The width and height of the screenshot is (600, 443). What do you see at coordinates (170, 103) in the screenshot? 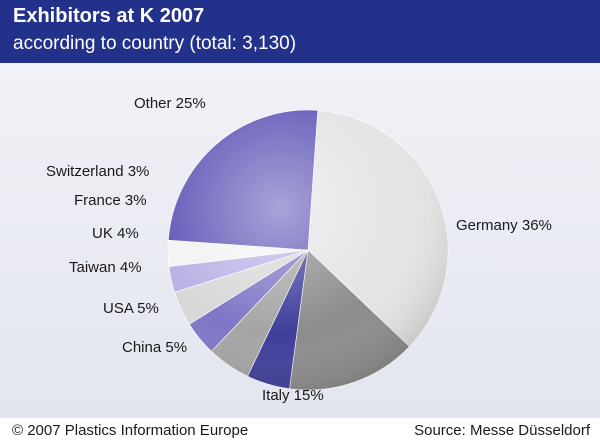
I see `slice-label-other: Other 25%` at bounding box center [170, 103].